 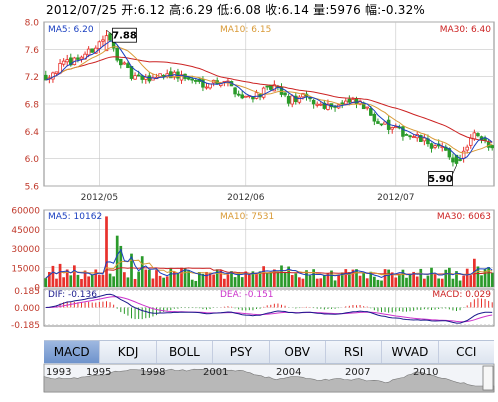 I want to click on tab-rsi: RSI, so click(x=354, y=352).